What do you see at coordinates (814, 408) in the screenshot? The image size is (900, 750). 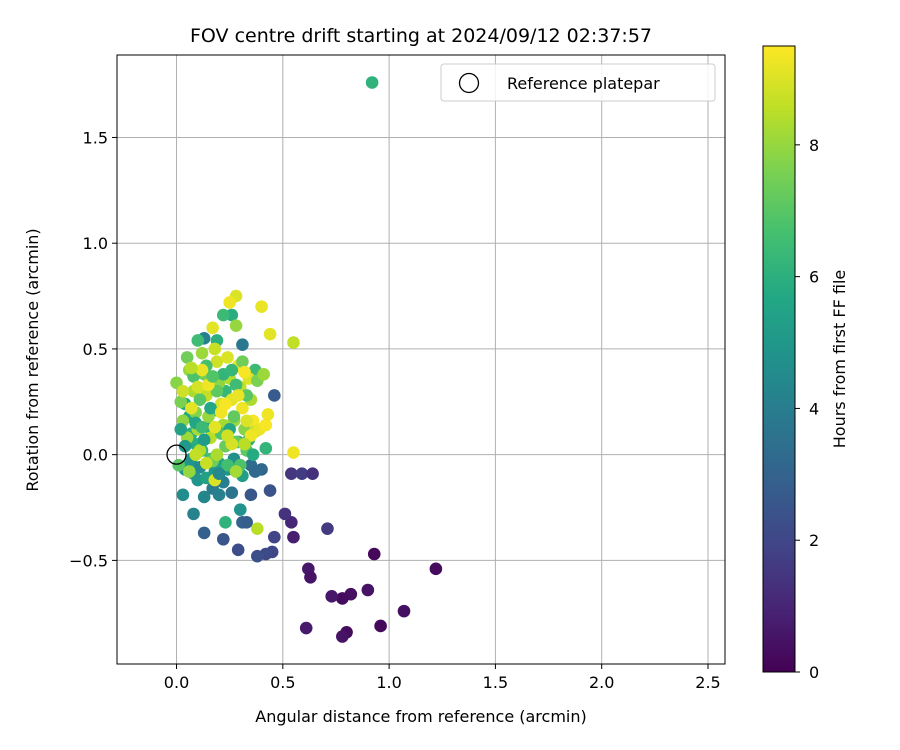 I see `colorbar-tick-label: 4` at bounding box center [814, 408].